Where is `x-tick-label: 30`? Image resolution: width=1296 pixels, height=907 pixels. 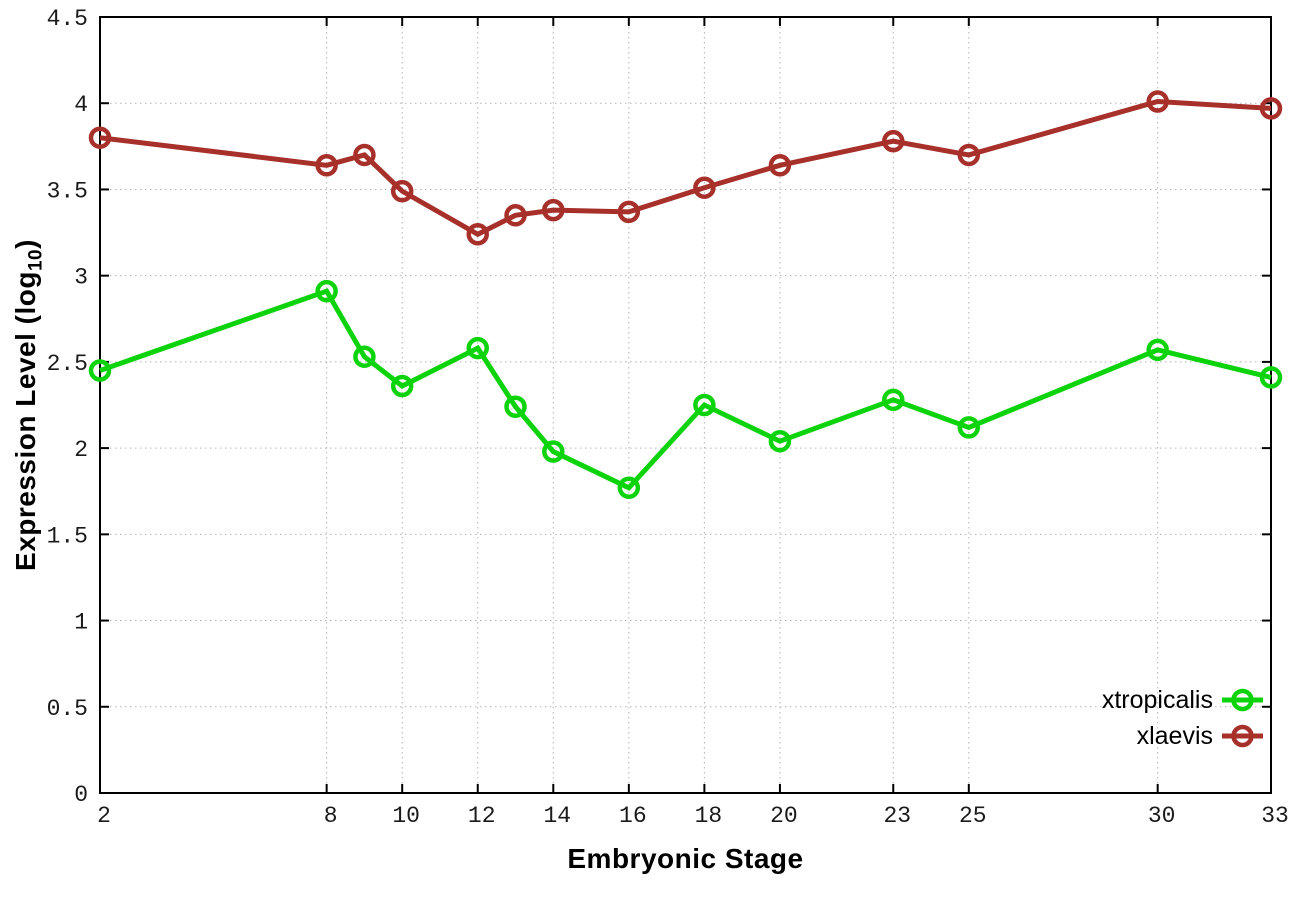
x-tick-label: 30 is located at coordinates (1162, 816).